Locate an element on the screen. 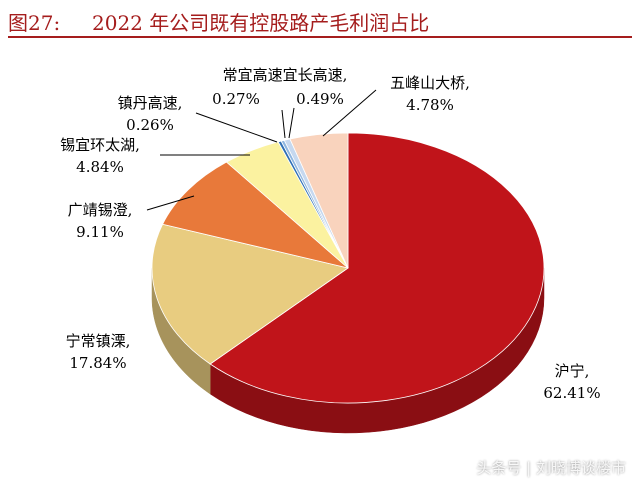 The height and width of the screenshot is (488, 640). label-changyi-yichang-names: 常宜高速宜长高速, is located at coordinates (285, 75).